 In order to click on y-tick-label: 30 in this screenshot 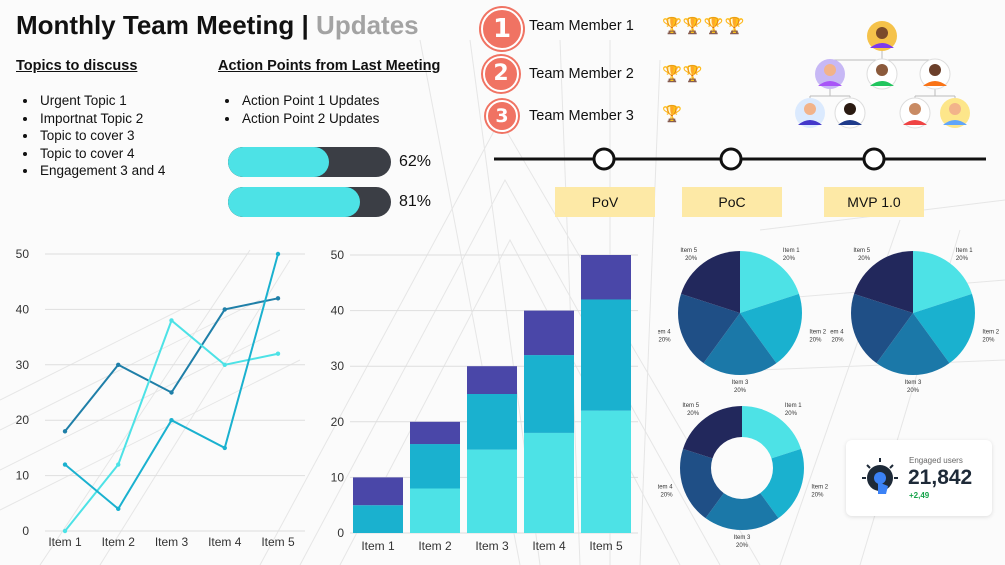, I will do `click(23, 365)`.